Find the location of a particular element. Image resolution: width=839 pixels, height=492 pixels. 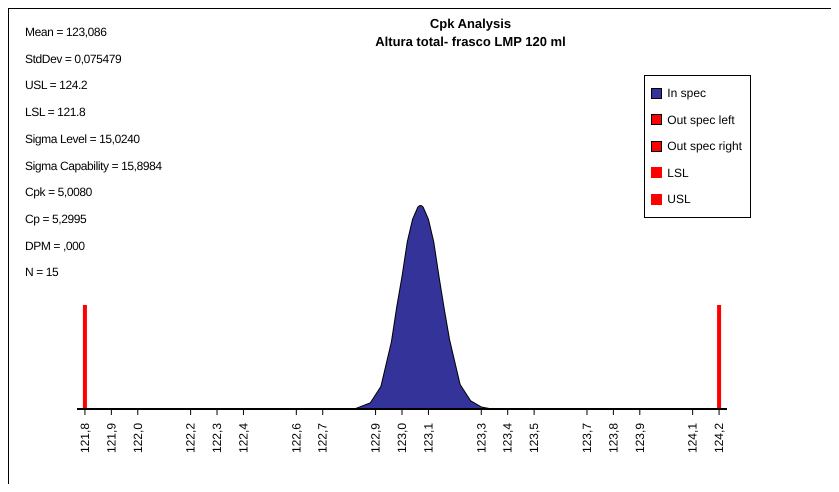

text: LSL = 121.8 is located at coordinates (55, 113).